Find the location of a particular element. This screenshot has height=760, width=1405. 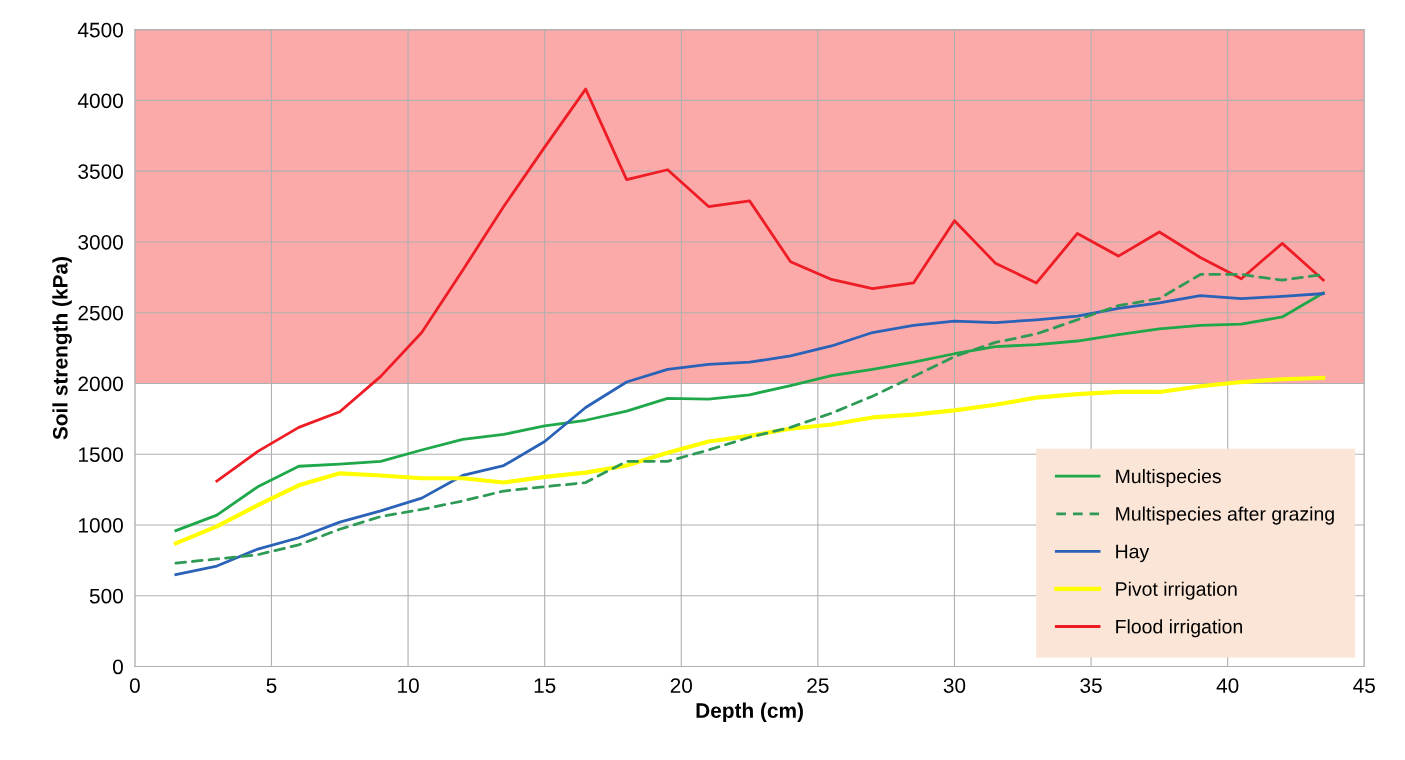

legend-label: Flood irrigation is located at coordinates (1179, 628).